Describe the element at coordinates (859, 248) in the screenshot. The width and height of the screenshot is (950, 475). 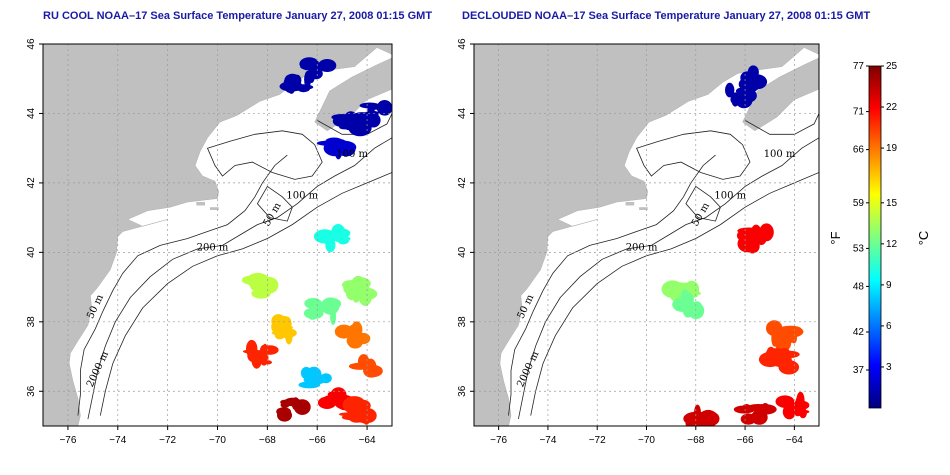
I see `fahrenheit-tick-label: 53` at that location.